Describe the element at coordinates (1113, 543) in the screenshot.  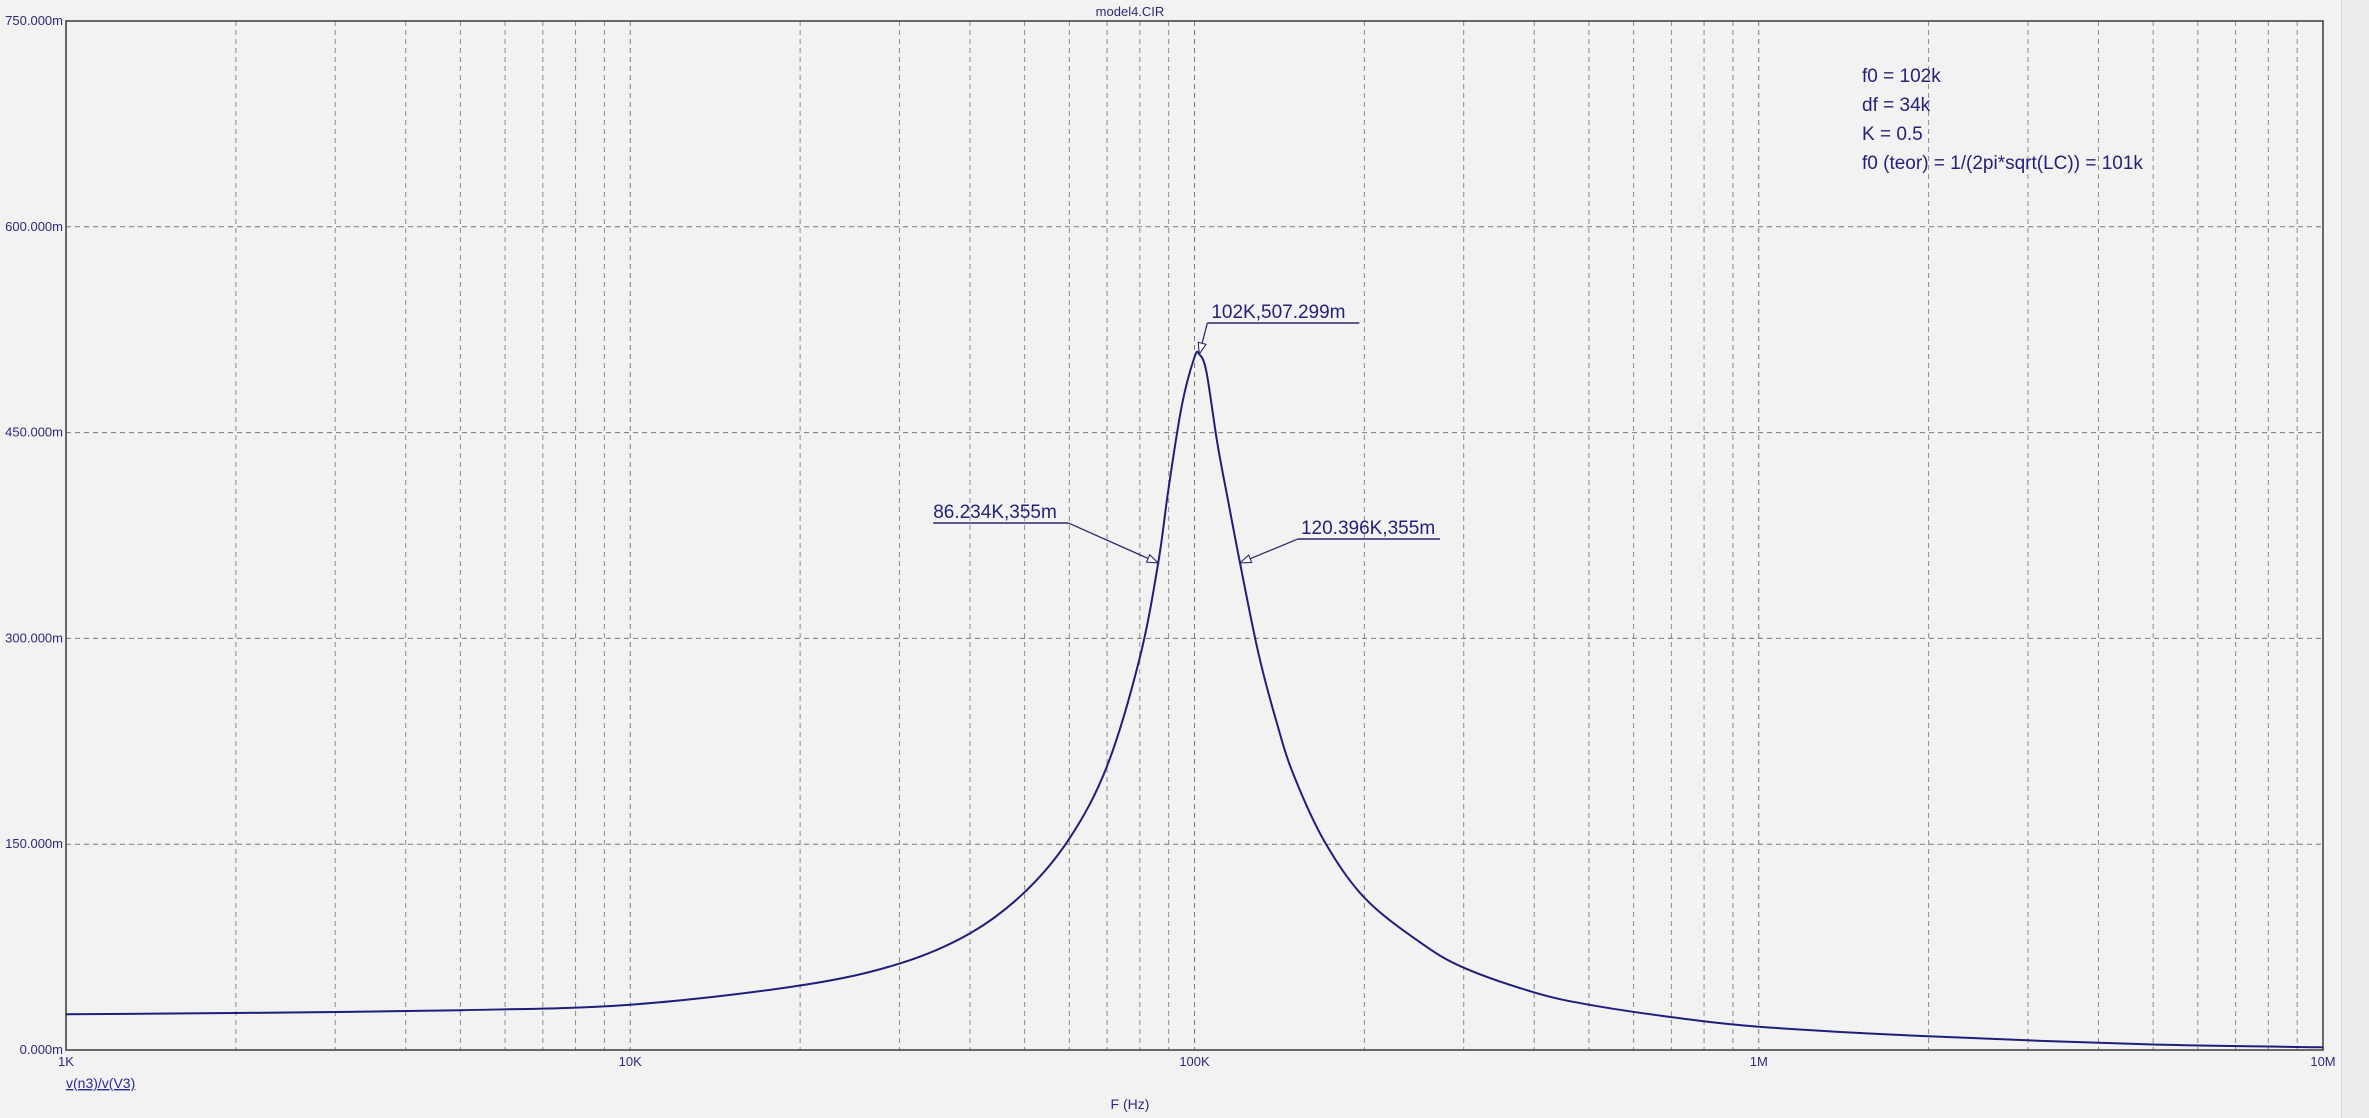
I see `annotation-leader` at that location.